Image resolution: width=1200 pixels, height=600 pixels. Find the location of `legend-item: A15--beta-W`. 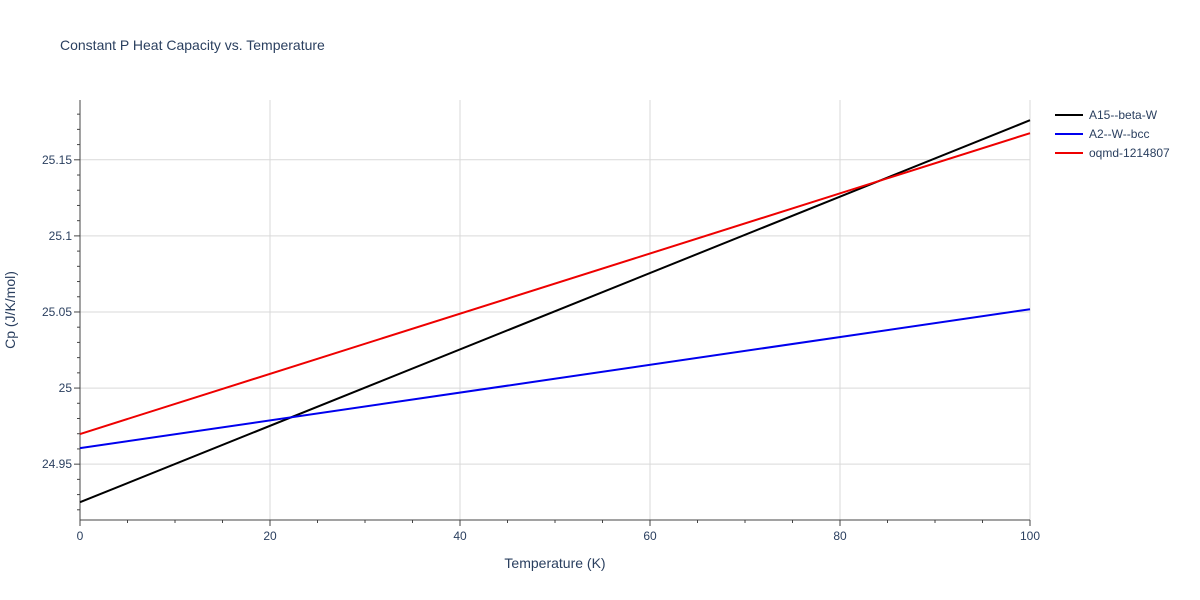

legend-item: A15--beta-W is located at coordinates (1106, 115).